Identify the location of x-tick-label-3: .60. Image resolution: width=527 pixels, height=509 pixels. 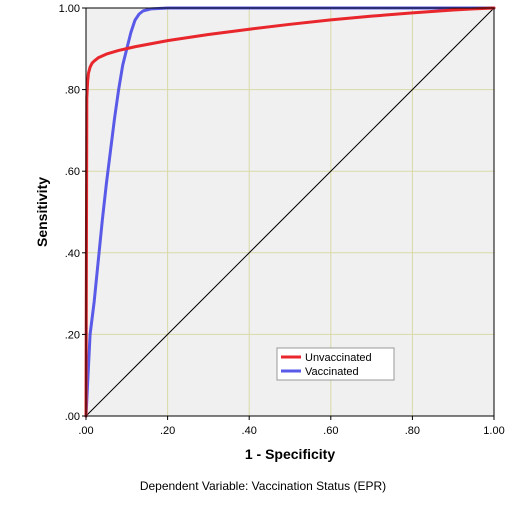
(330, 431).